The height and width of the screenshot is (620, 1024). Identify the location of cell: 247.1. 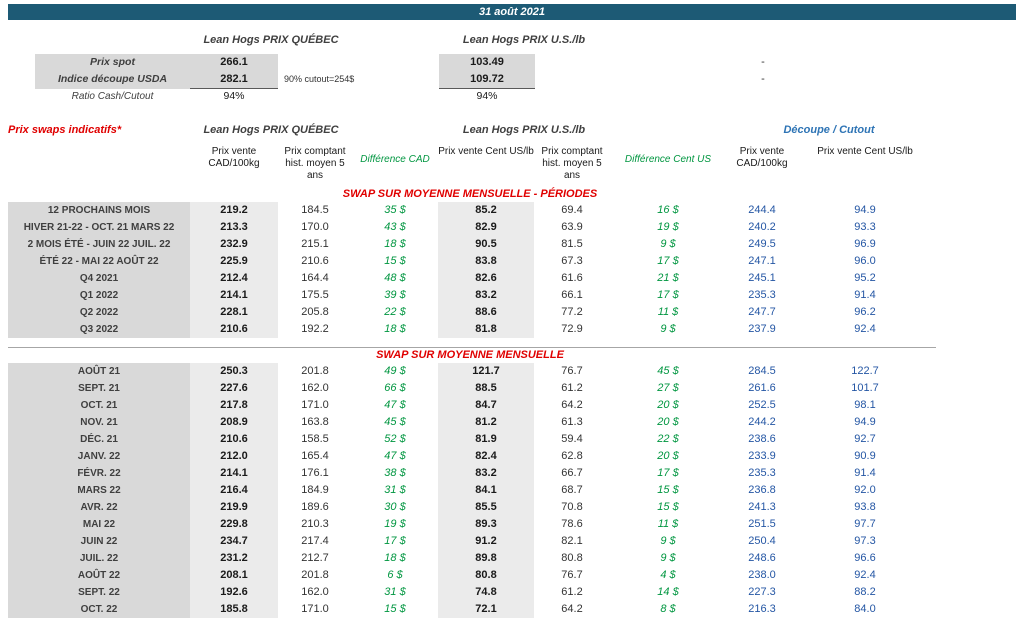
(762, 261).